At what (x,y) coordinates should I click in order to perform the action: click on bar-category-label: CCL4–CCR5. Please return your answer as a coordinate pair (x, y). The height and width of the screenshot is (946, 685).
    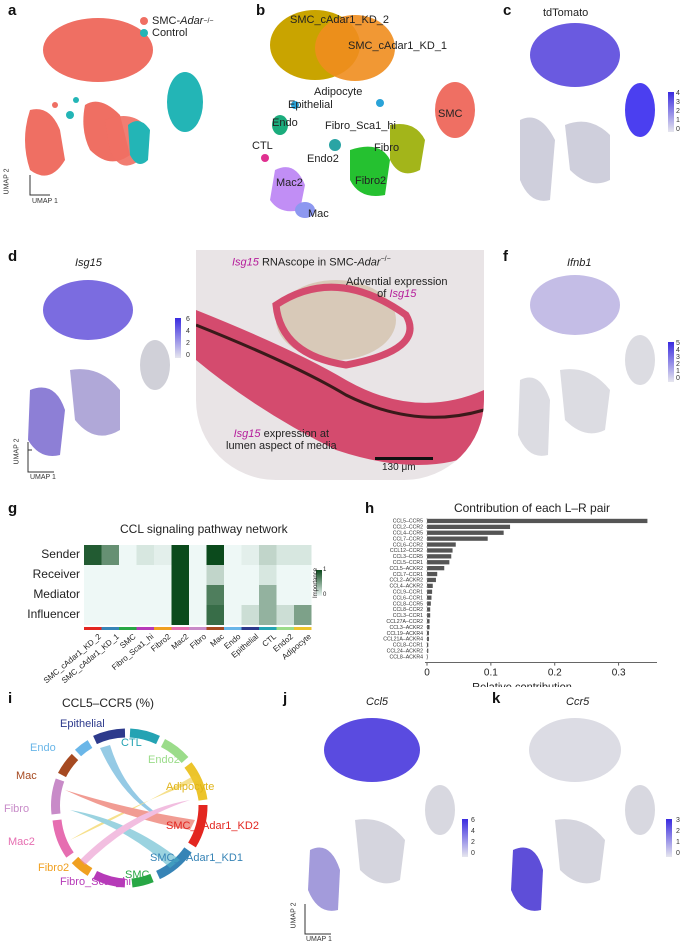
    Looking at the image, I should click on (408, 534).